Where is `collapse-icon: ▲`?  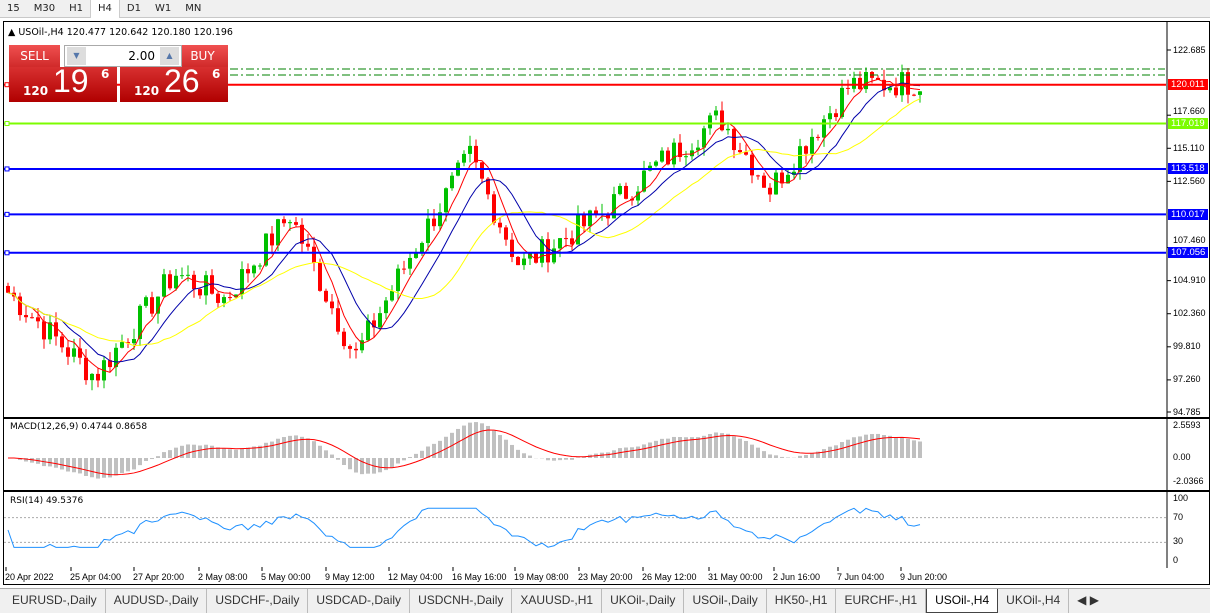
collapse-icon: ▲ is located at coordinates (12, 32).